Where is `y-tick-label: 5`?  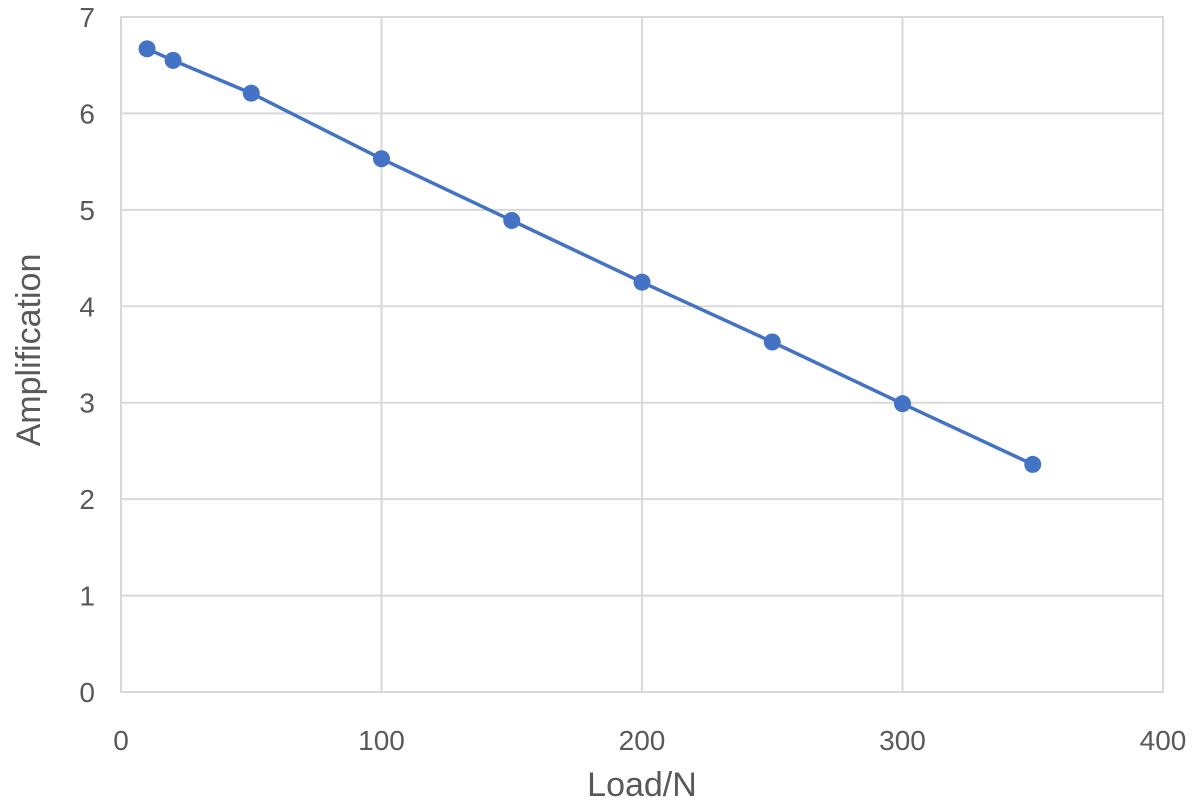
y-tick-label: 5 is located at coordinates (87, 210).